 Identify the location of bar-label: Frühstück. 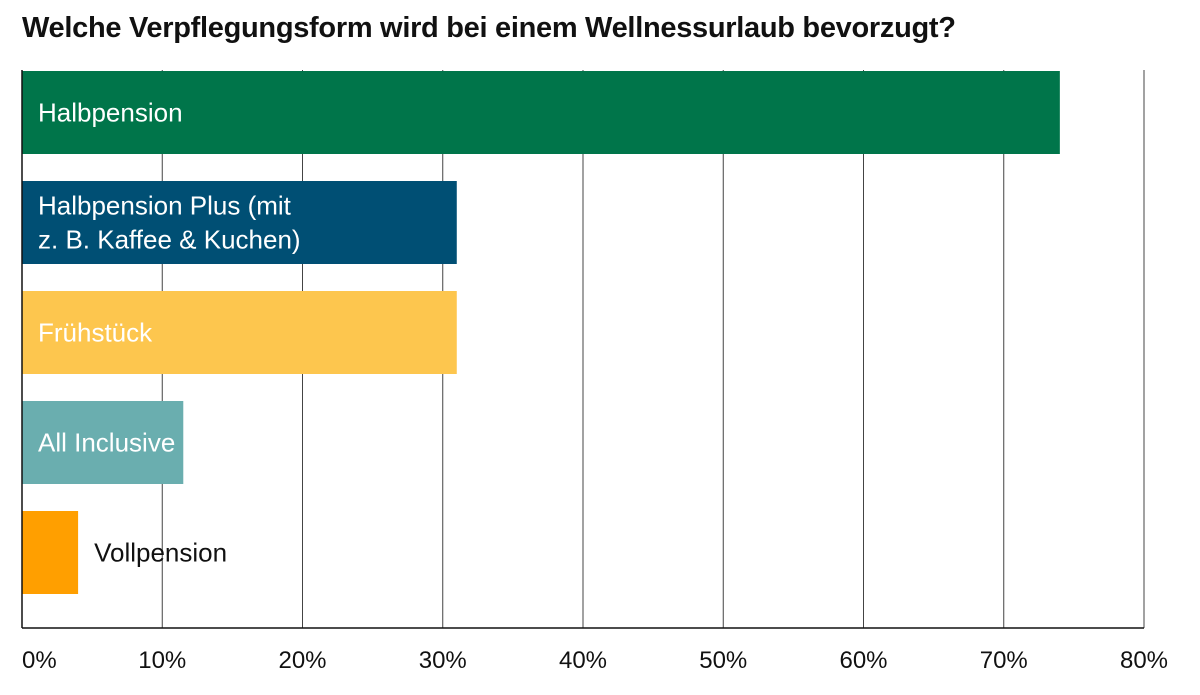
(95, 333).